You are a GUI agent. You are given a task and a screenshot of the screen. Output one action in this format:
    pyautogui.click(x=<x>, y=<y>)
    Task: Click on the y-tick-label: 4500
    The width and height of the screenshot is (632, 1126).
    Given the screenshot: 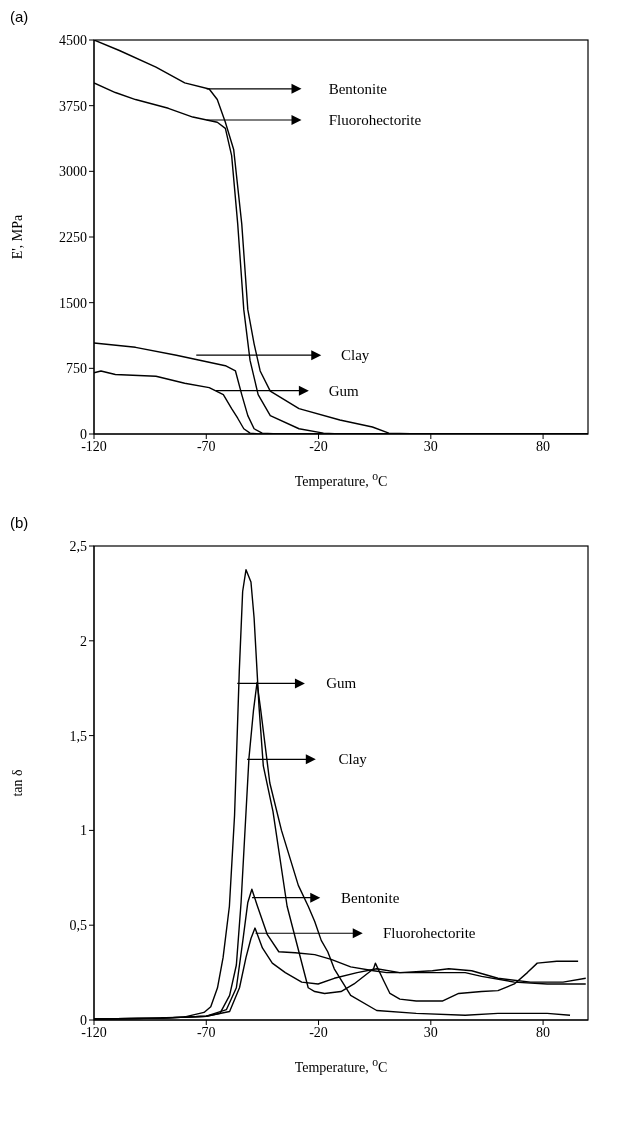 What is the action you would take?
    pyautogui.click(x=73, y=40)
    